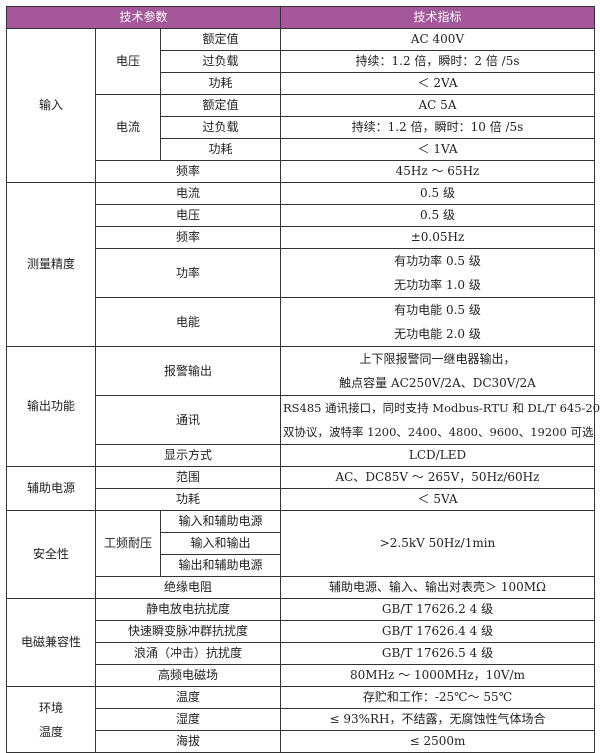 This screenshot has width=600, height=753. Describe the element at coordinates (188, 719) in the screenshot. I see `param-label: 湿度` at that location.